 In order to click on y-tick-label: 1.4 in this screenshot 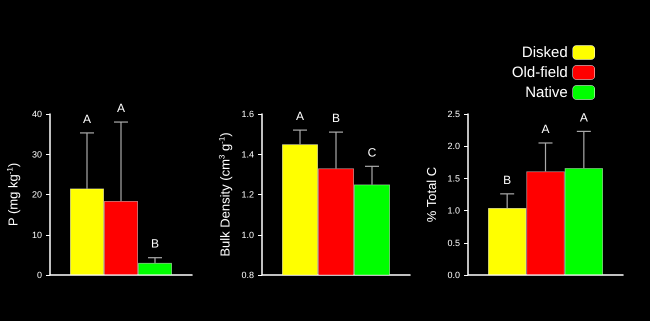, I will do `click(247, 154)`.